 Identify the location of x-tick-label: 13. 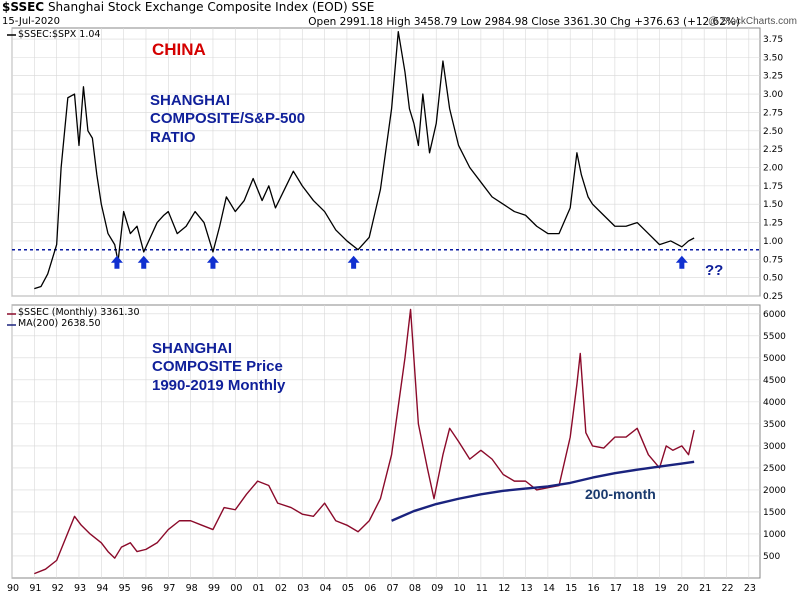
(527, 588).